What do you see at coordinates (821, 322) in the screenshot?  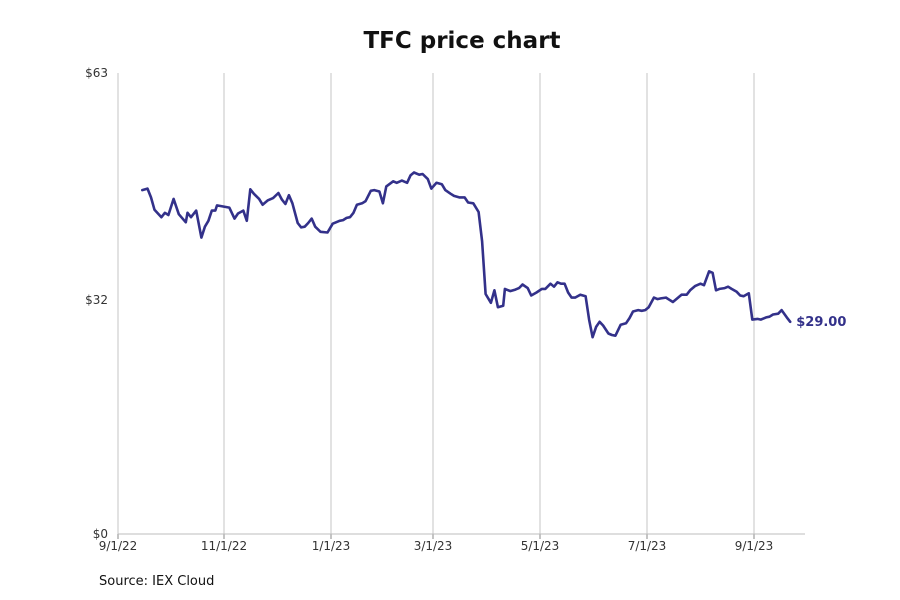 I see `last-price-label: $29.00` at bounding box center [821, 322].